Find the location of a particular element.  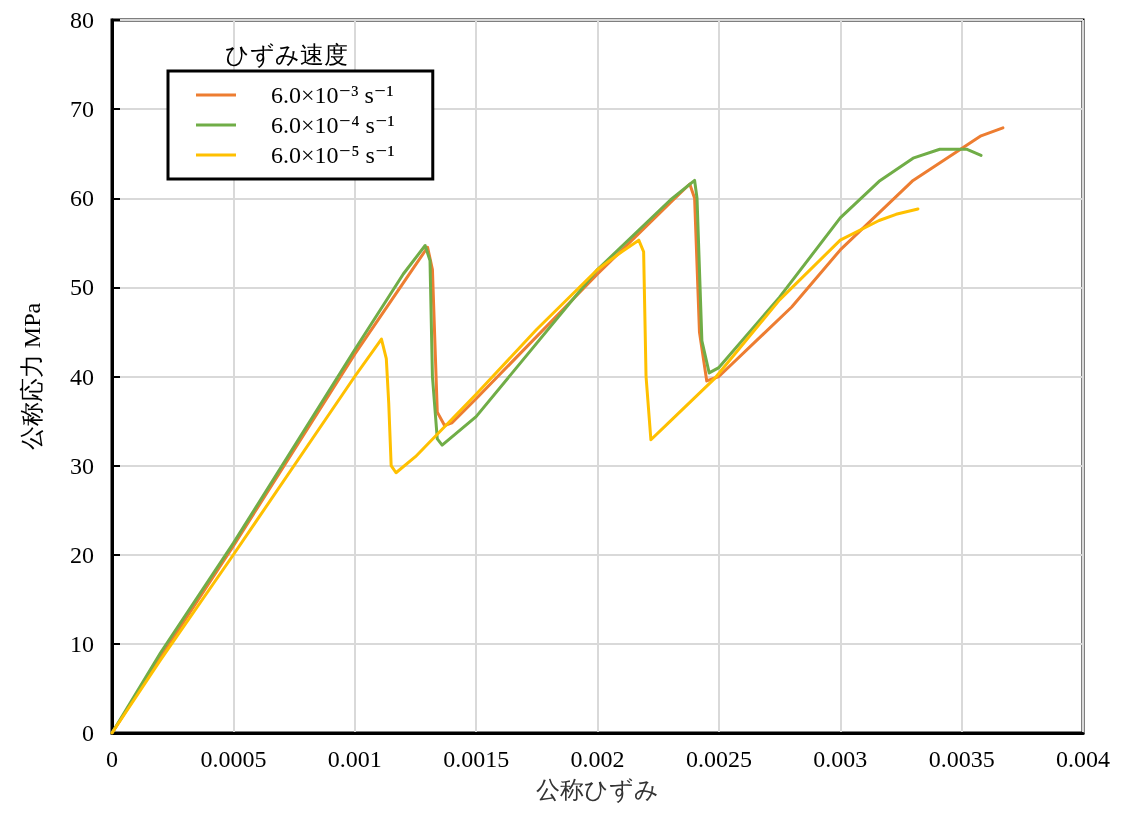

y-tick-label: 0 is located at coordinates (88, 733).